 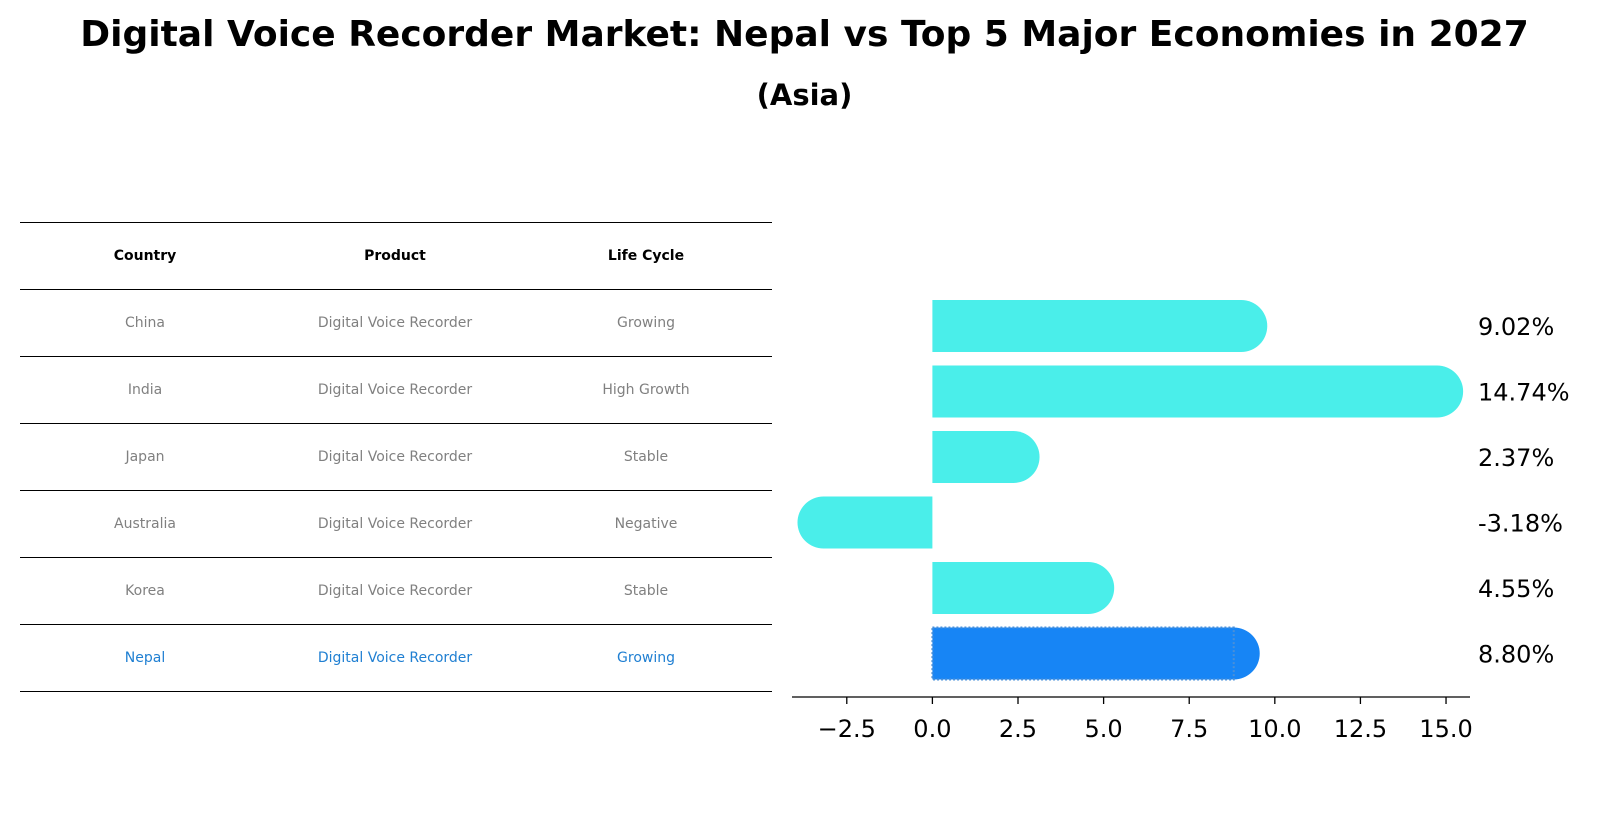 I want to click on bar-value-label: 4.55%, so click(x=1516, y=589).